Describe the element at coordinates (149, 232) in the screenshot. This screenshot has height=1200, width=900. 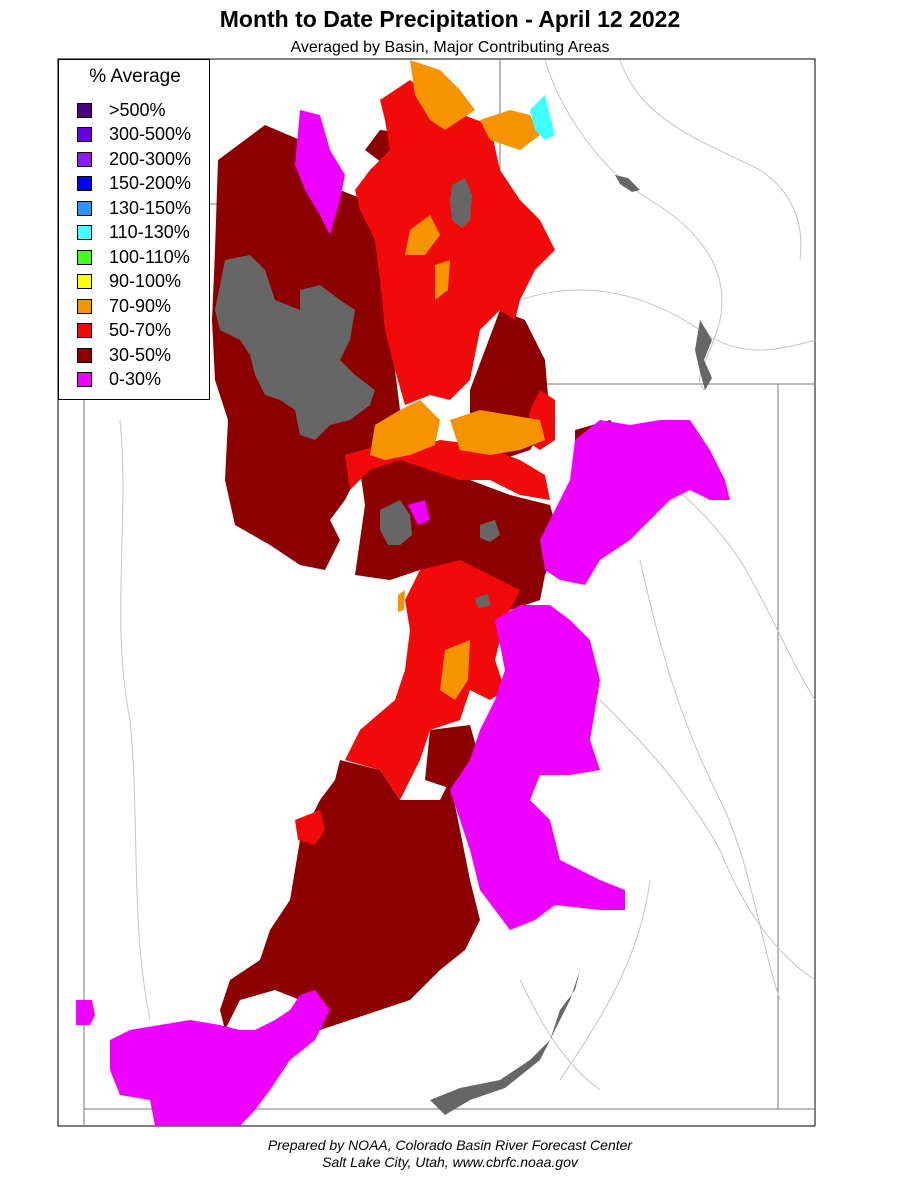
I see `legend-label: 110-130%` at that location.